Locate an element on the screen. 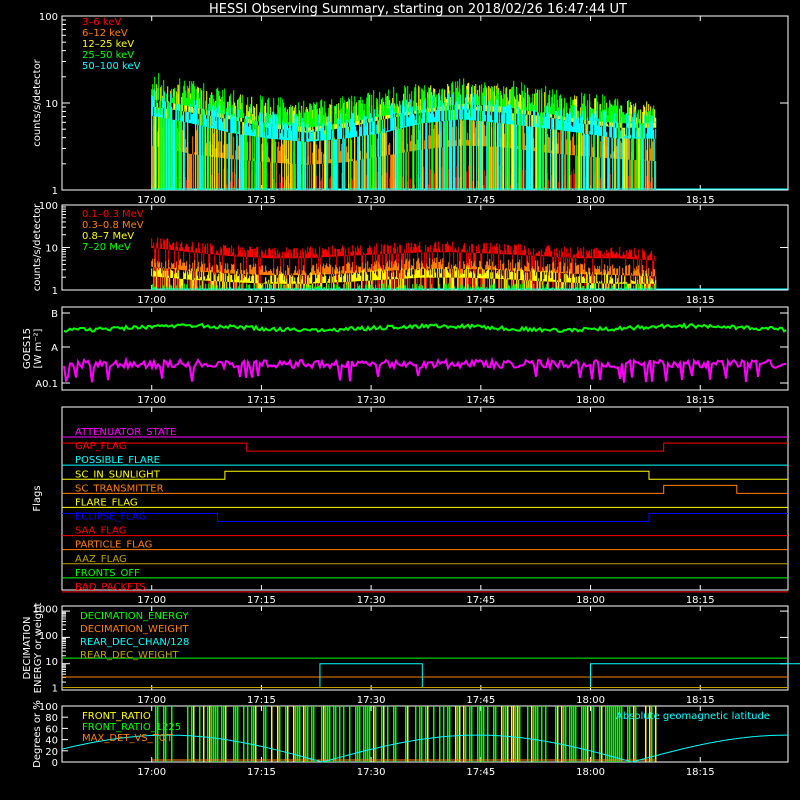 This screenshot has width=800, height=800. flag-label-11: BAD_PACKETS is located at coordinates (110, 587).